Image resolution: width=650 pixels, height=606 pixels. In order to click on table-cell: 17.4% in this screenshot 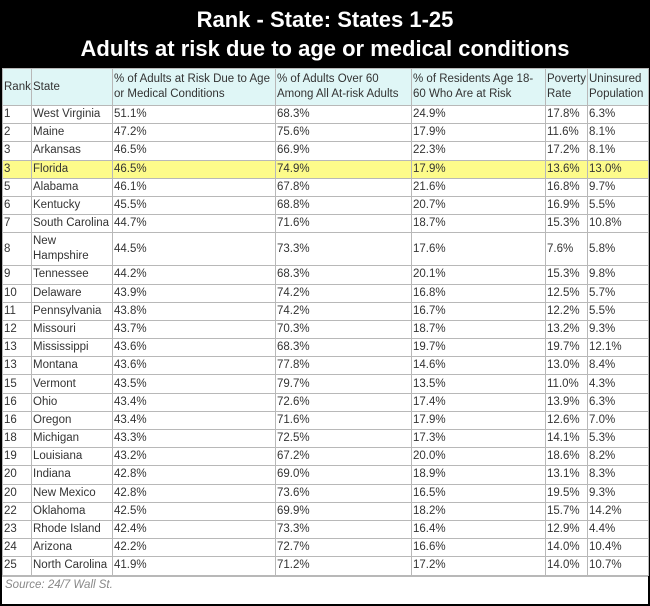, I will do `click(478, 402)`.